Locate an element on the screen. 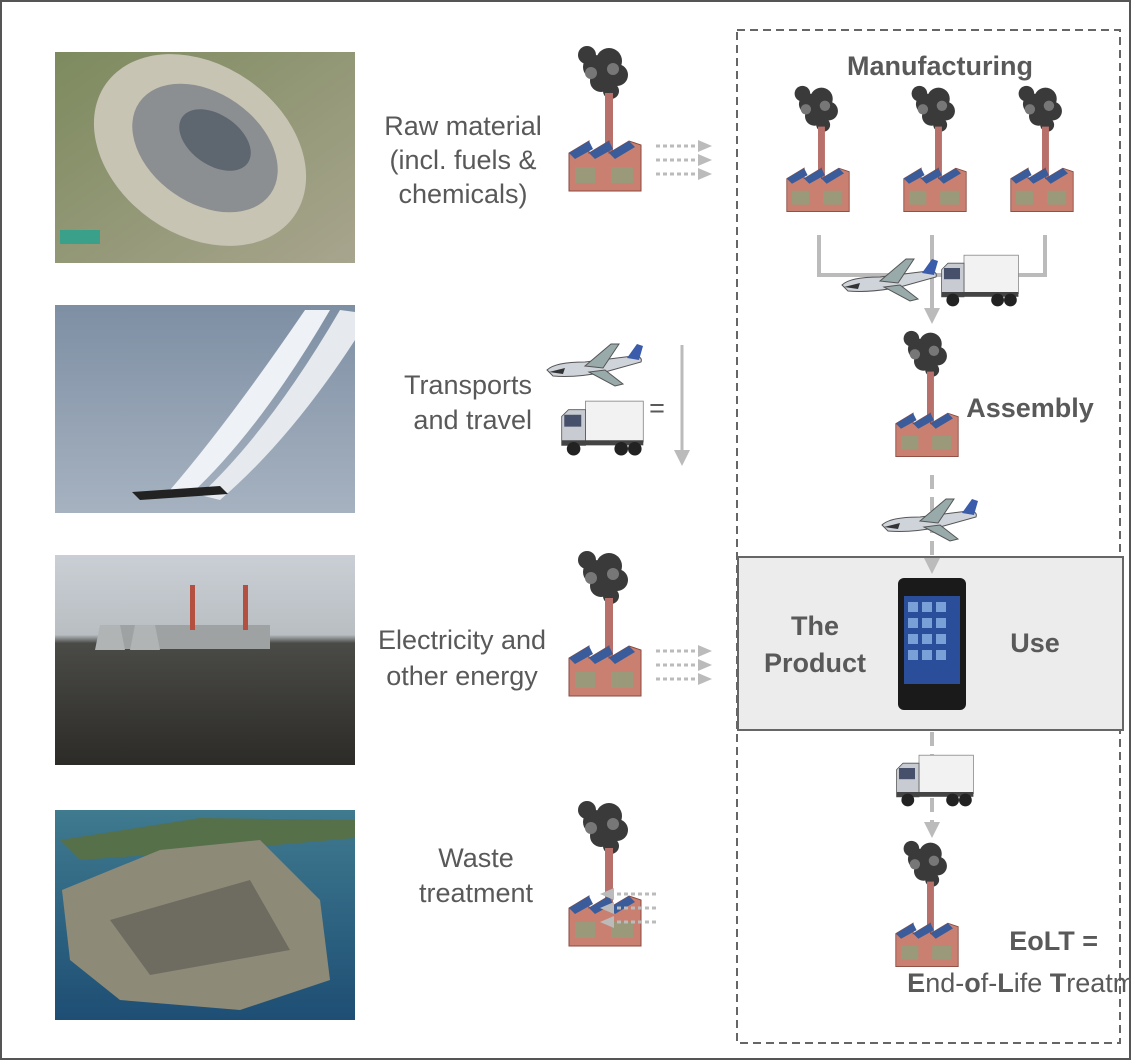 This screenshot has width=1131, height=1060. label: Transports is located at coordinates (468, 385).